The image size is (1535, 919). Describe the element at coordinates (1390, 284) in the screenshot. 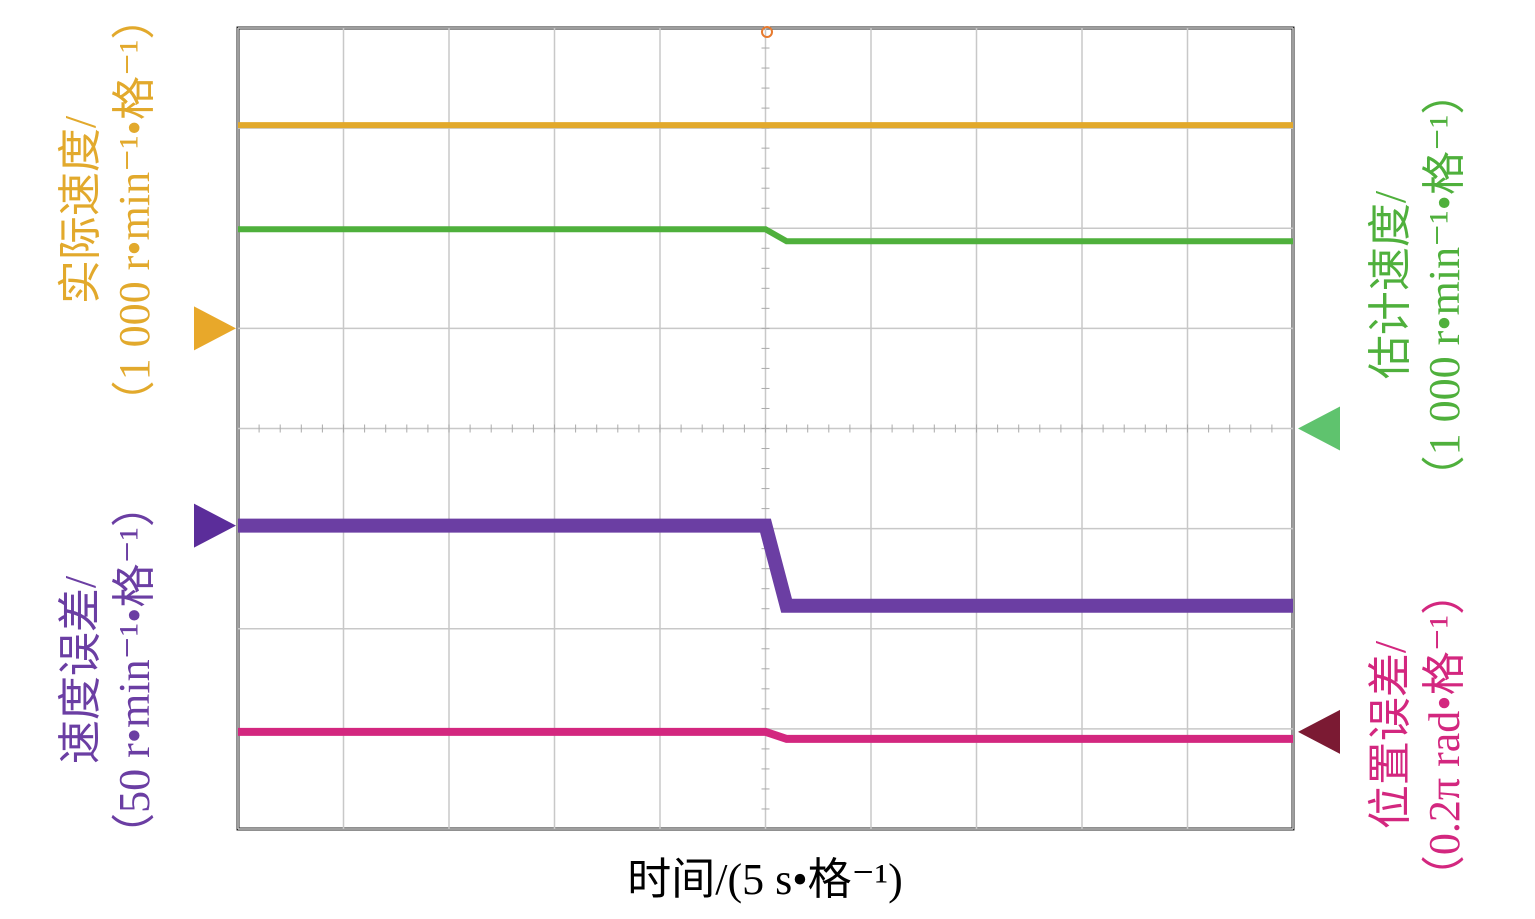

I see `series-name: 估计速度/` at that location.